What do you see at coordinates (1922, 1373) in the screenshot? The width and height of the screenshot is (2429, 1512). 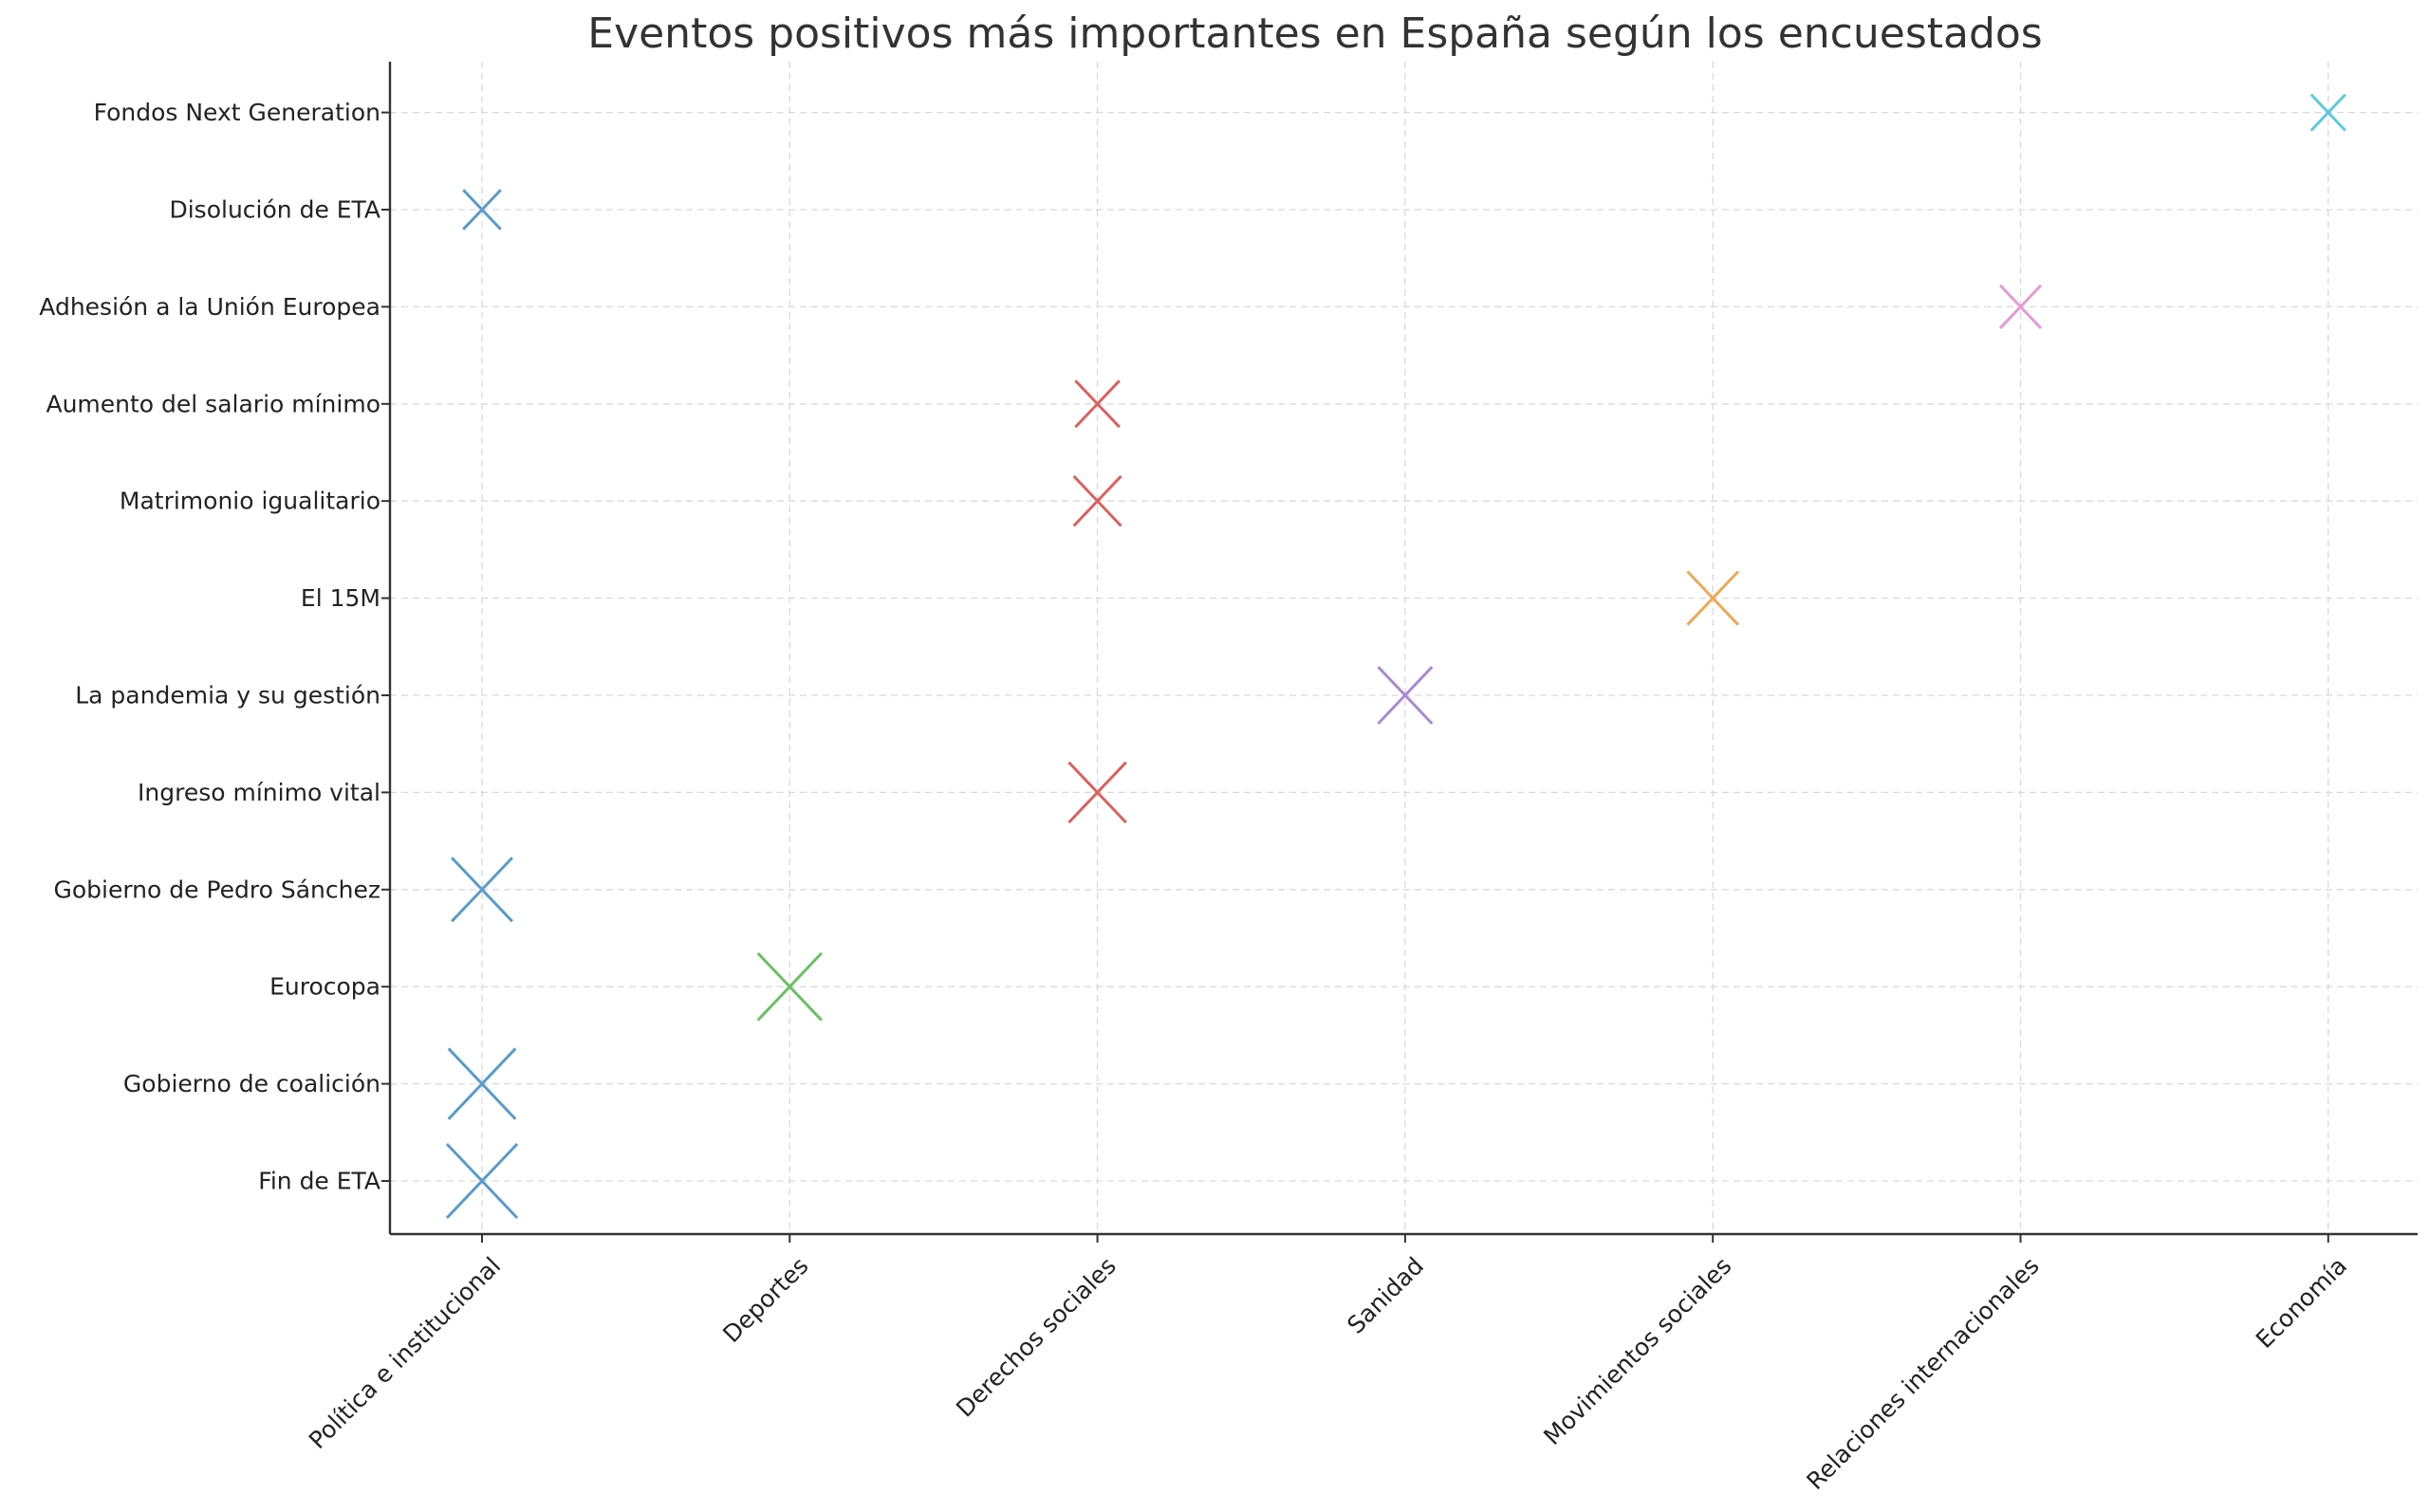 I see `x-tick-label: Relaciones internacionales` at bounding box center [1922, 1373].